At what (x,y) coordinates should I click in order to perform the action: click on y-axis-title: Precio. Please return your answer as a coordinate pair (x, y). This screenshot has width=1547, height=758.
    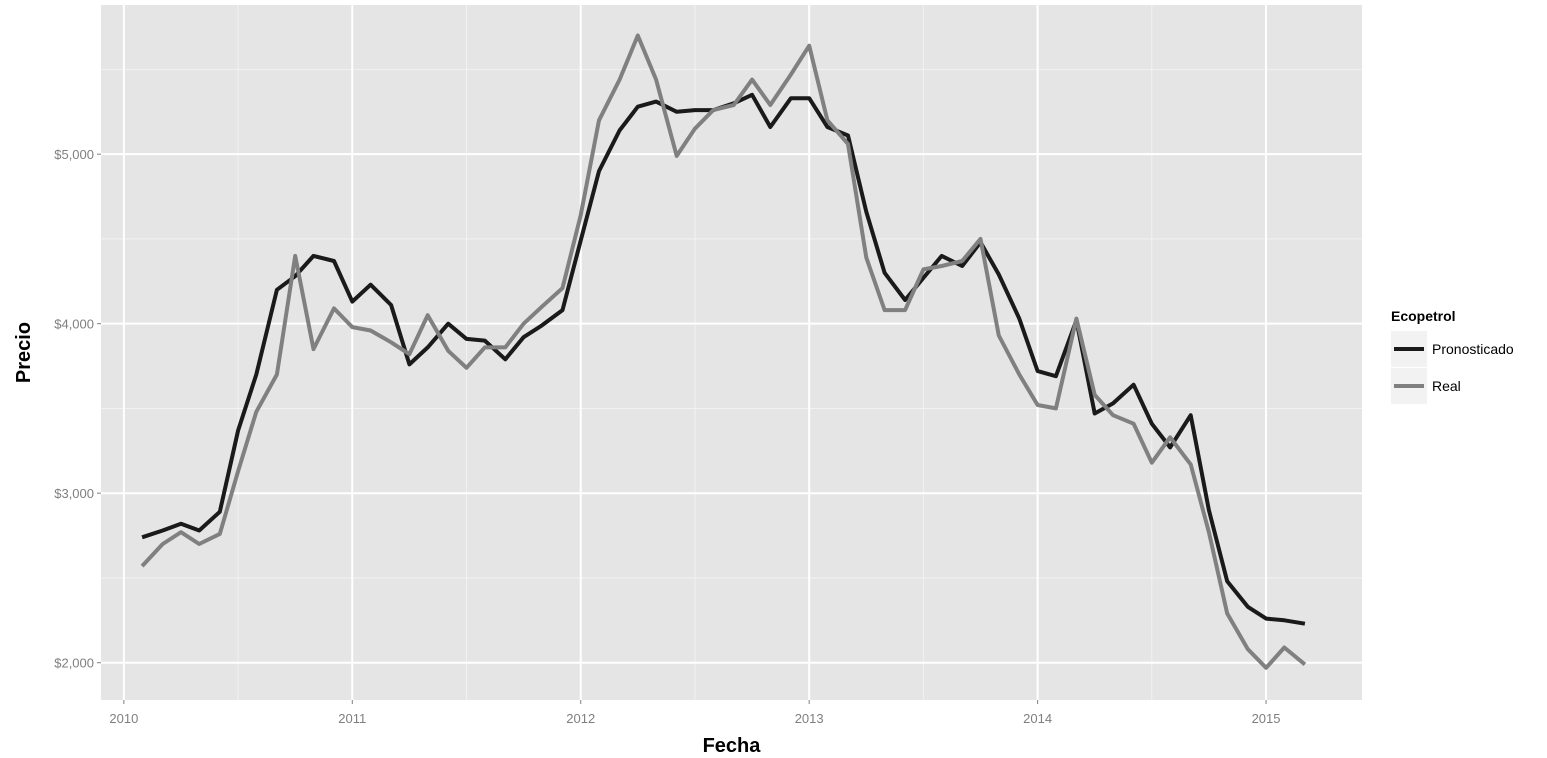
    Looking at the image, I should click on (24, 352).